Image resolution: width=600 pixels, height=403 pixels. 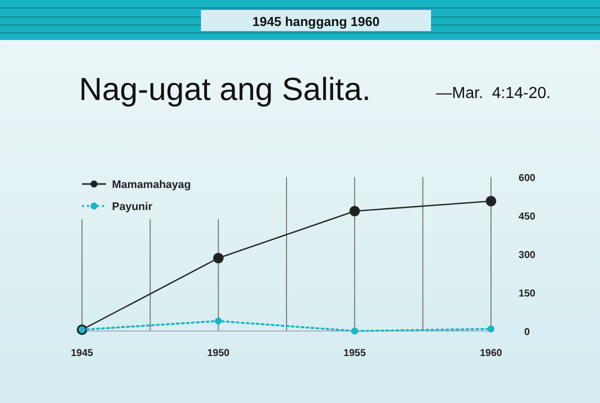 What do you see at coordinates (316, 21) in the screenshot?
I see `chart-subtitle: 1945 hanggang 1960` at bounding box center [316, 21].